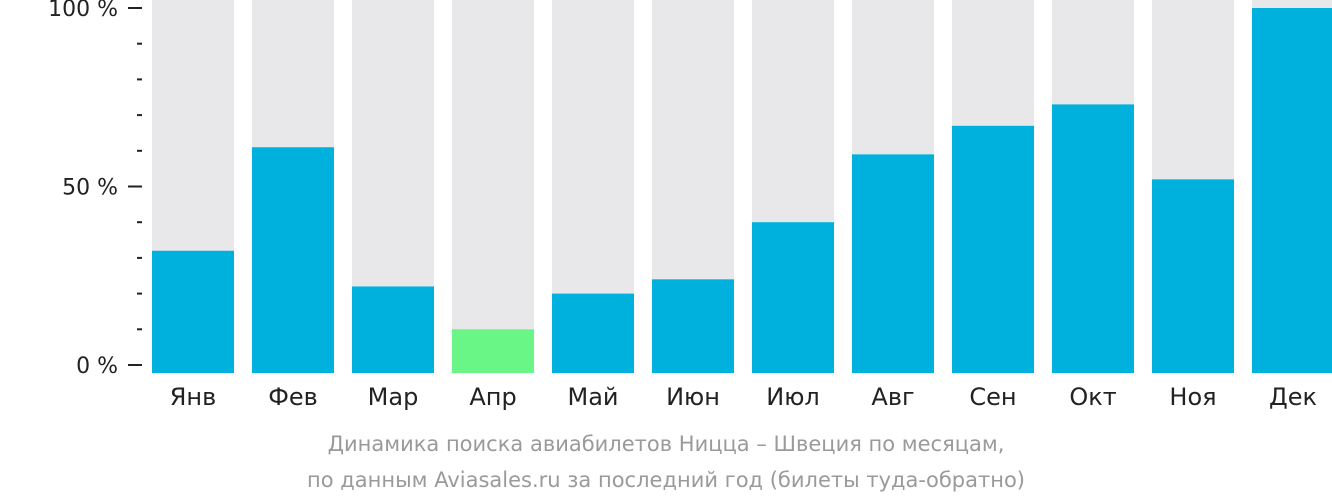  What do you see at coordinates (493, 186) in the screenshot?
I see `bar-track` at bounding box center [493, 186].